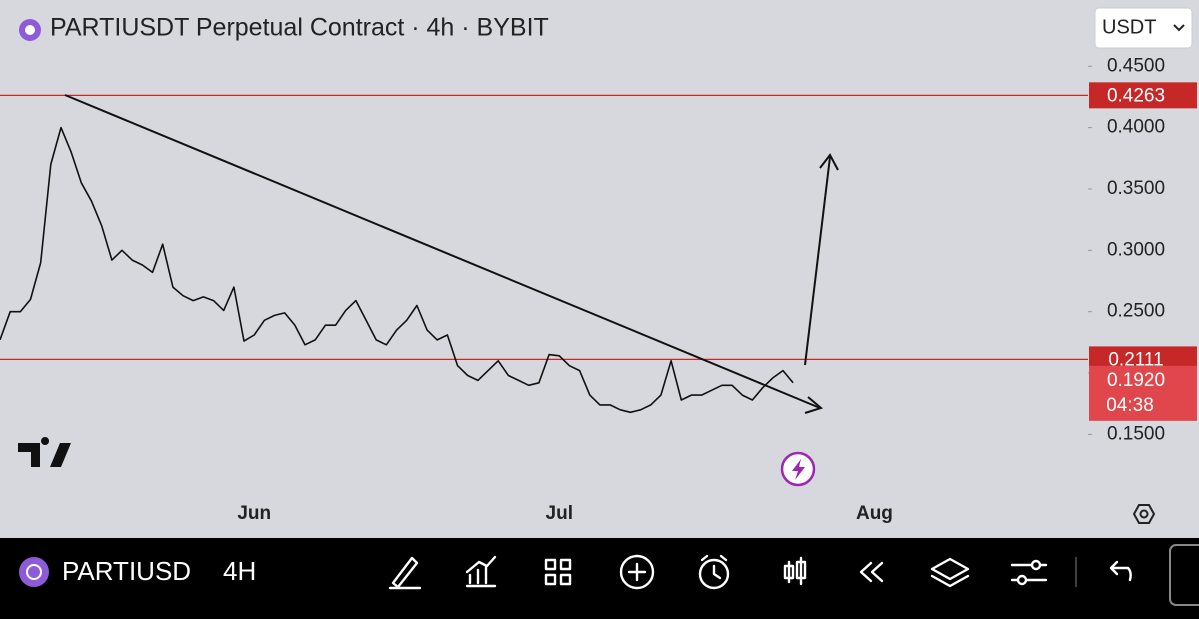 This screenshot has height=619, width=1199. Describe the element at coordinates (239, 571) in the screenshot. I see `toolbar-interval: 4H` at that location.